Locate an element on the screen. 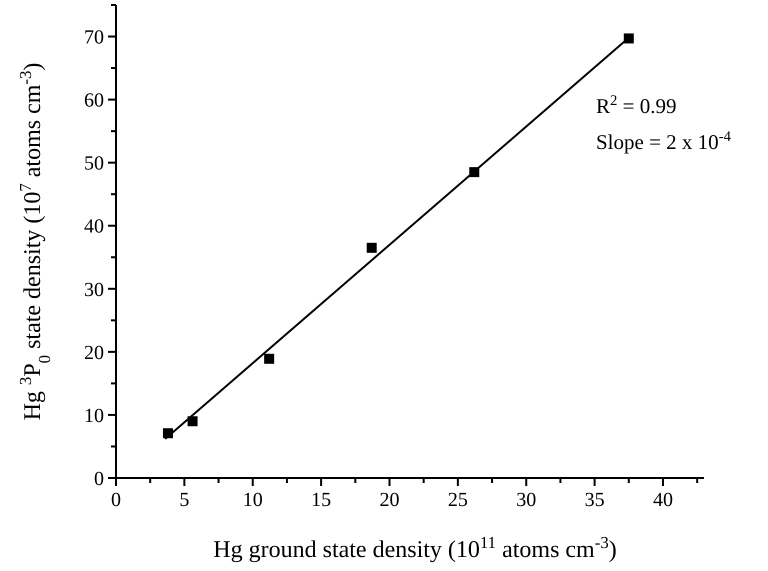 Image resolution: width=768 pixels, height=571 pixels. annotation: R$^{2}$ = 0.99 is located at coordinates (636, 105).